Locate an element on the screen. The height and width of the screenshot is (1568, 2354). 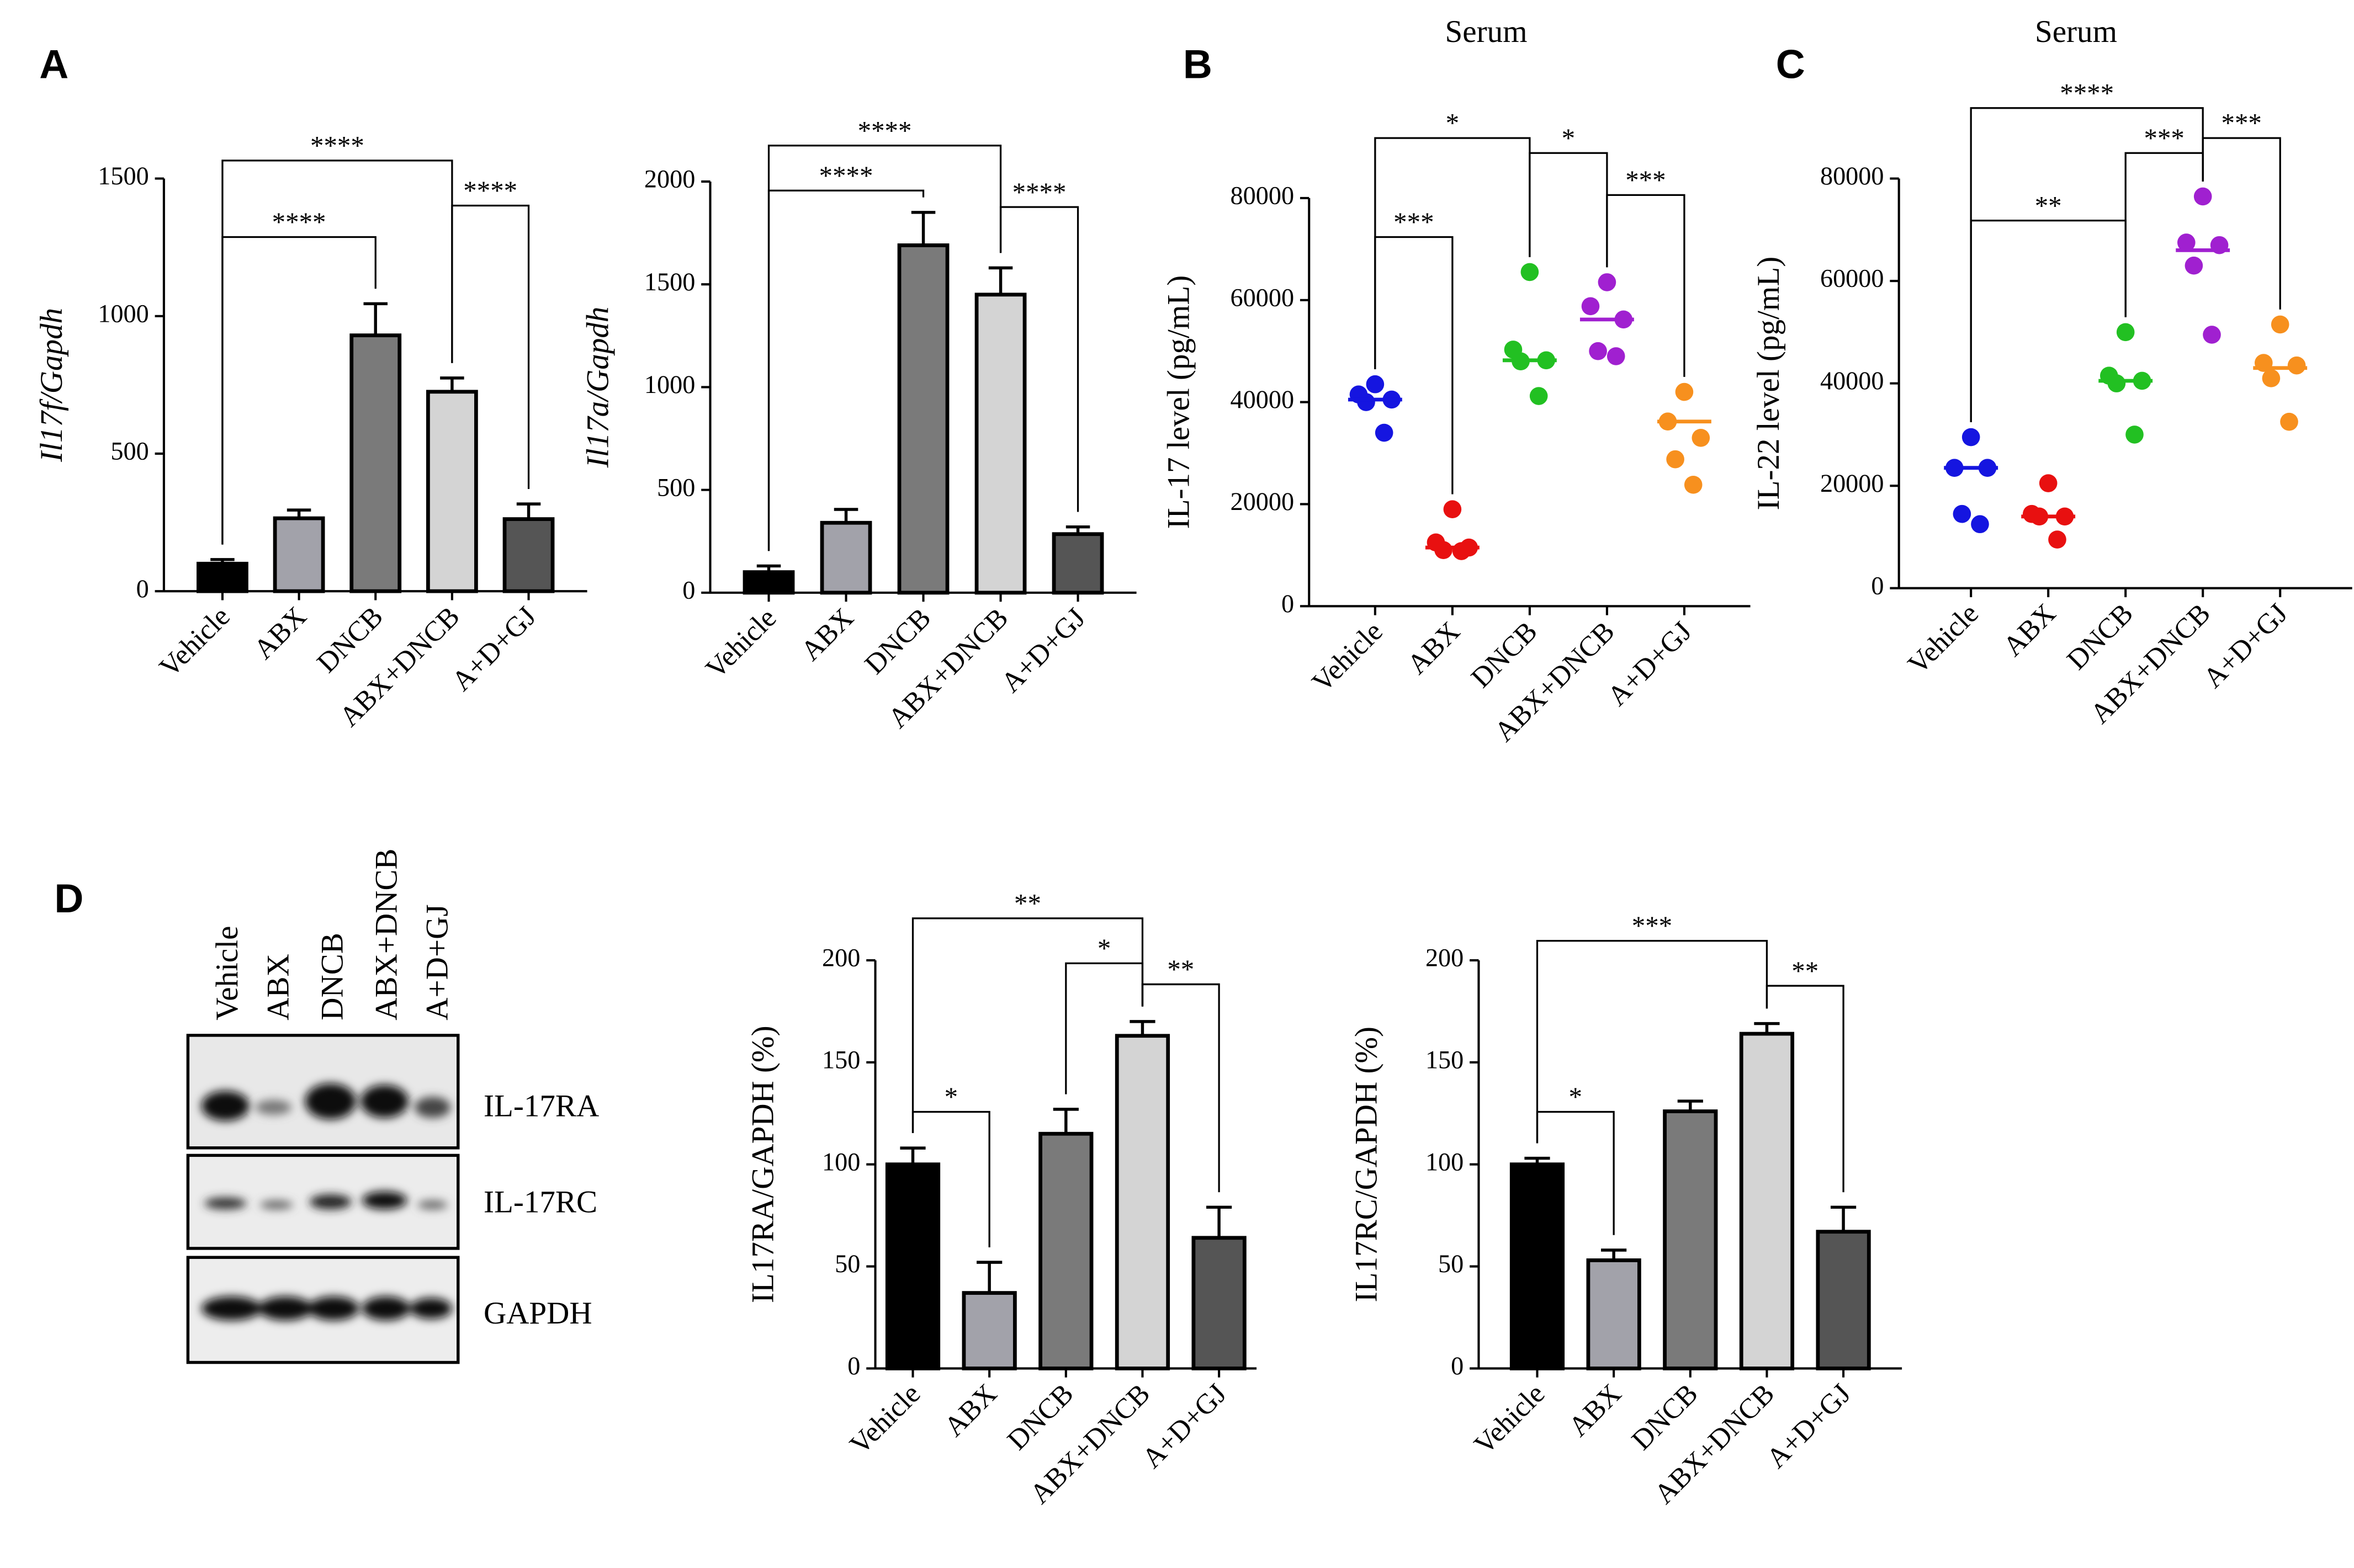
blot-lane-label: ABX is located at coordinates (278, 987).